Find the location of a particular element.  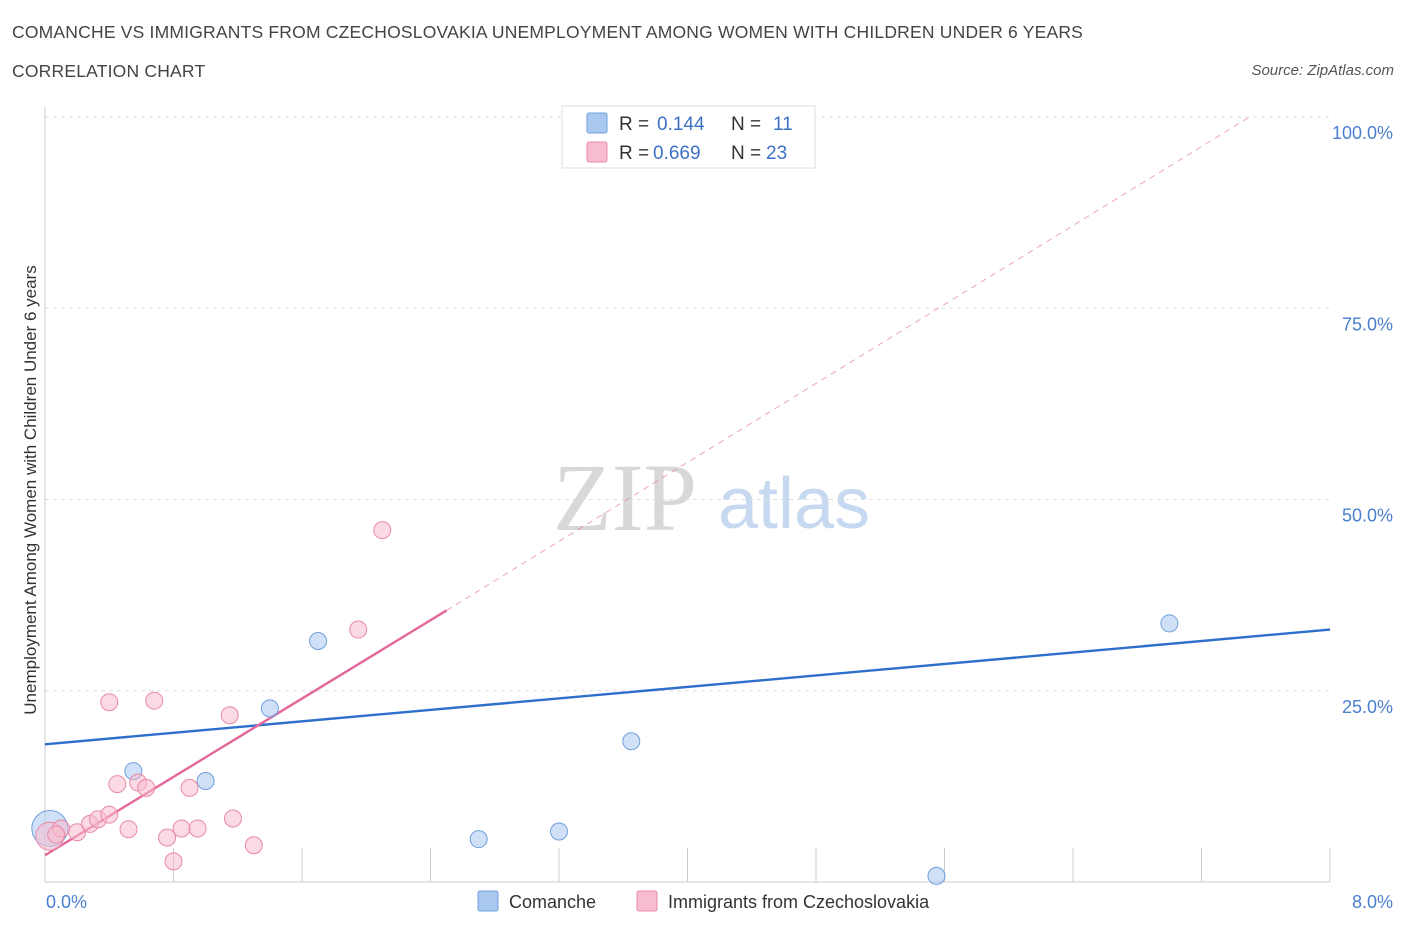

legend-n-value-czechoslovakia: 23 is located at coordinates (776, 153).